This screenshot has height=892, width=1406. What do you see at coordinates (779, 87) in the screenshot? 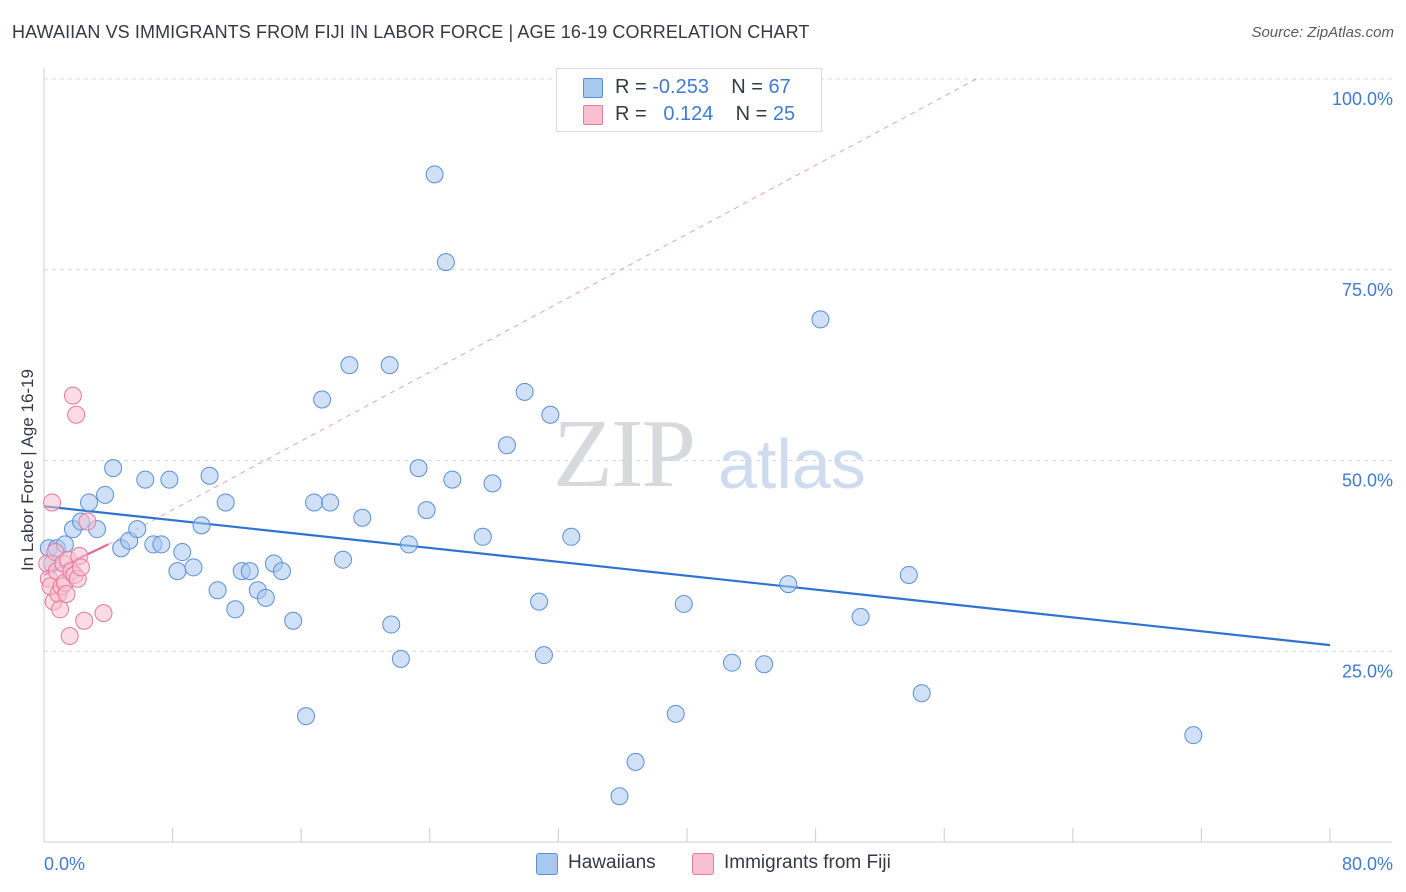
I see `n-value: 67` at bounding box center [779, 87].